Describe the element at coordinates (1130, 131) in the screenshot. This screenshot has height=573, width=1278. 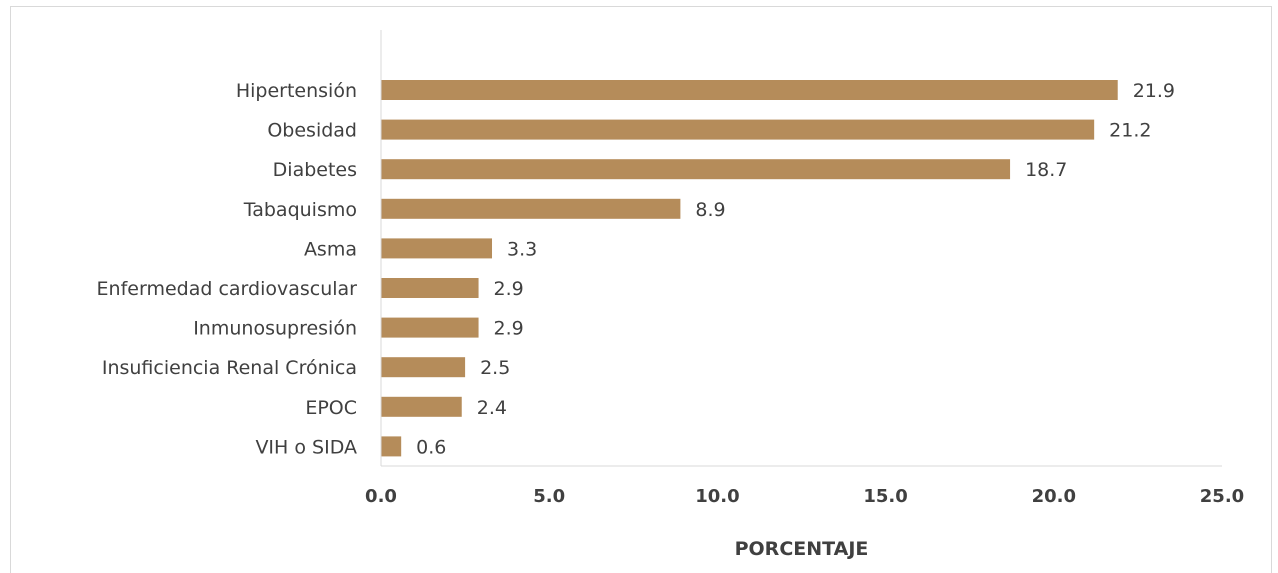
I see `value-label: 21.2` at that location.